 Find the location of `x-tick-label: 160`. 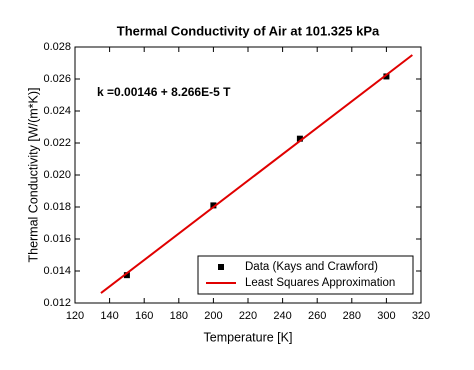

x-tick-label: 160 is located at coordinates (144, 316).